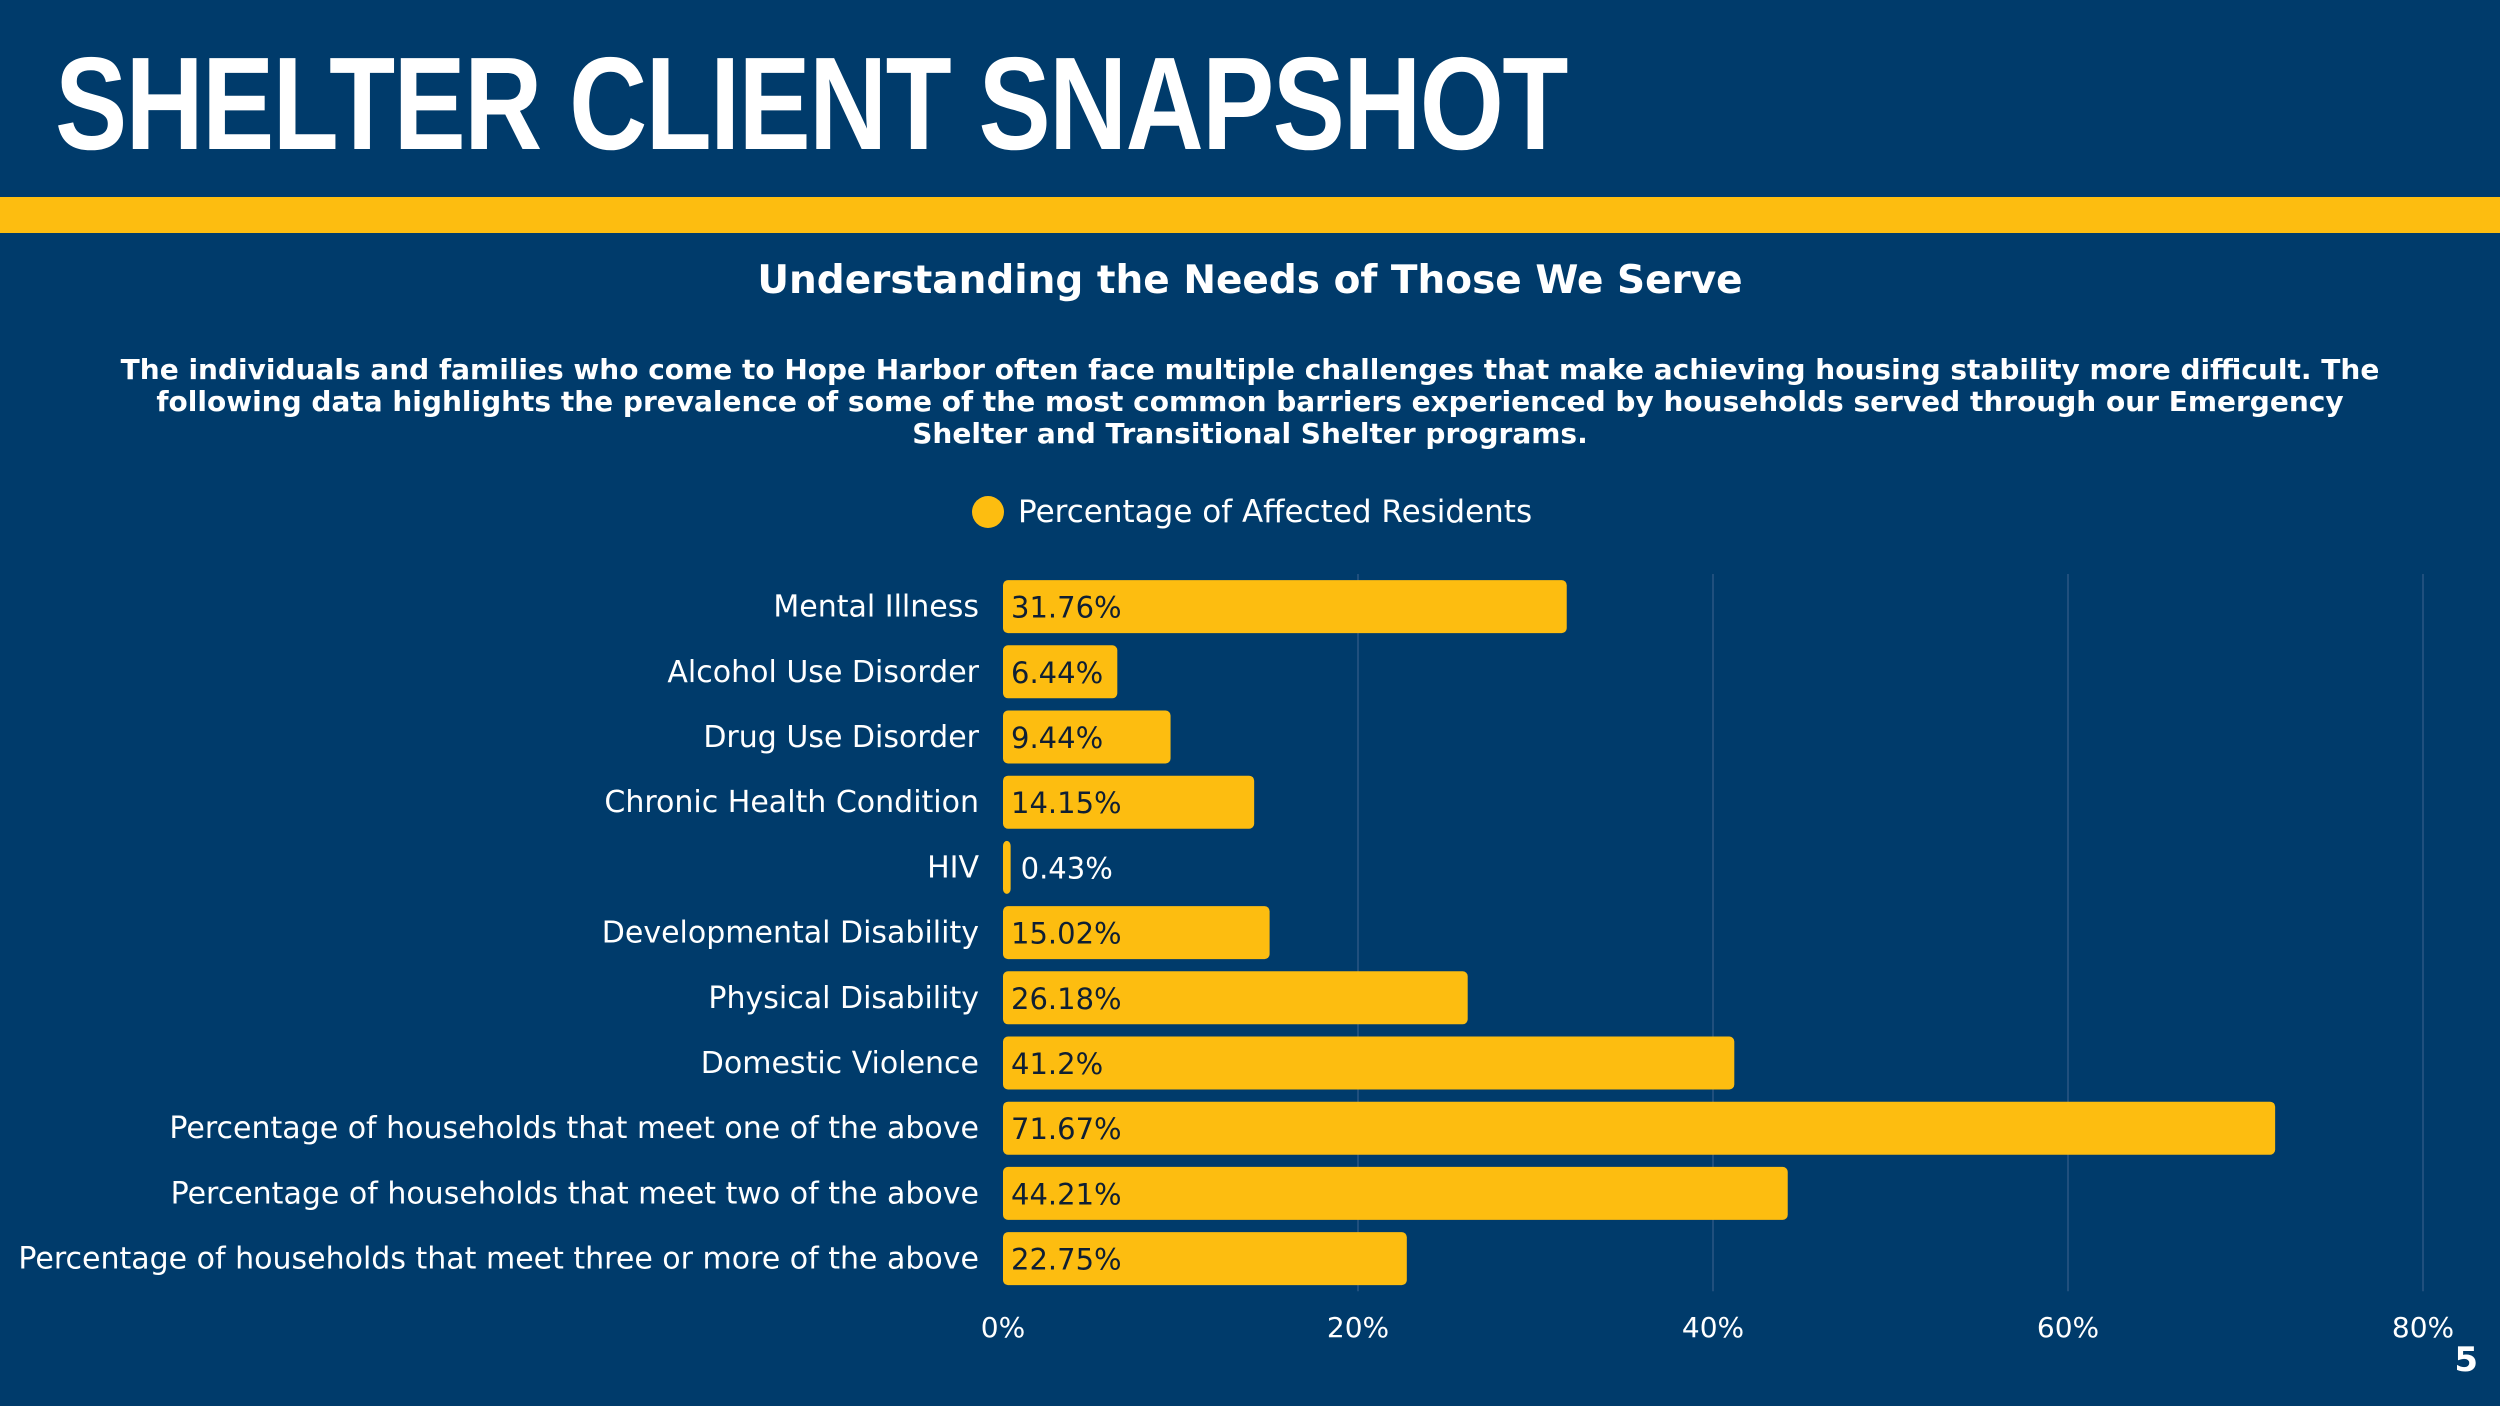 This screenshot has height=1406, width=2500. I want to click on category-label: Alcohol Use Disorder, so click(823, 672).